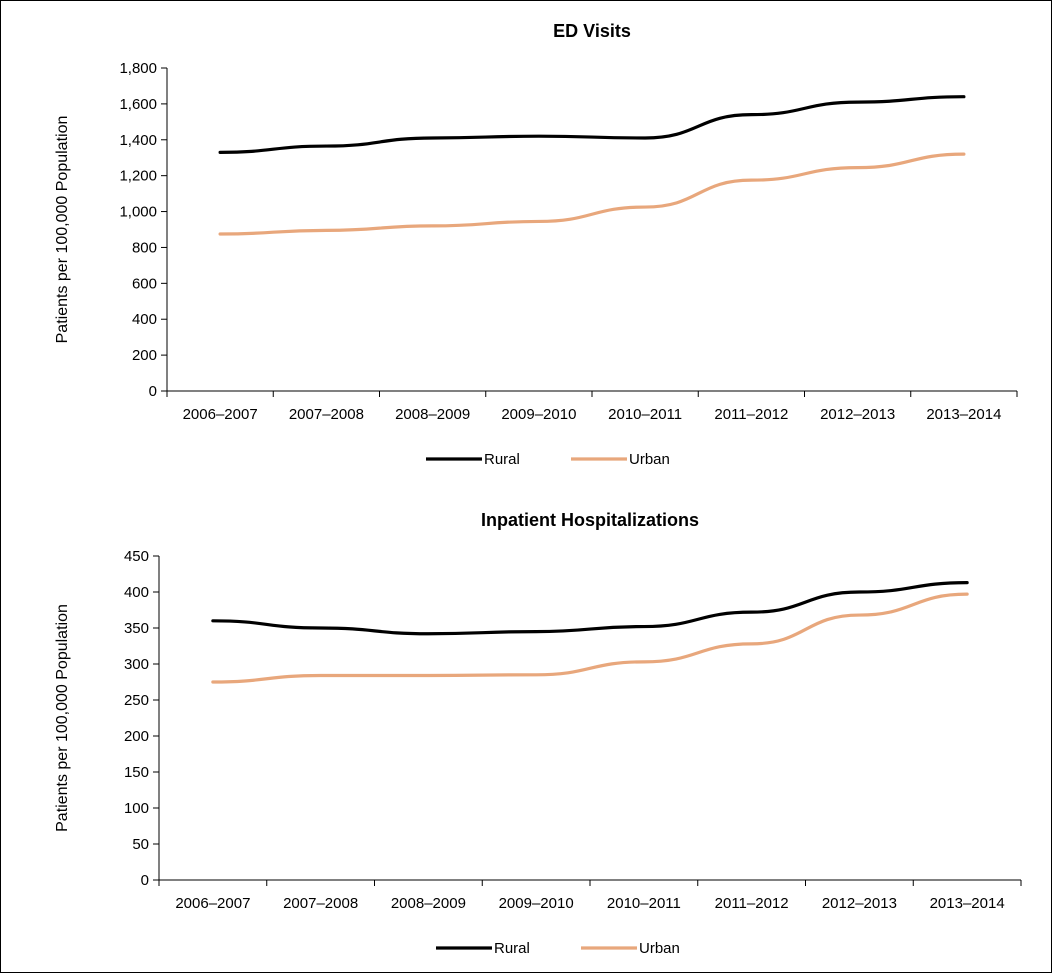 This screenshot has width=1052, height=973. Describe the element at coordinates (136, 556) in the screenshot. I see `y-tick-label: 450` at that location.